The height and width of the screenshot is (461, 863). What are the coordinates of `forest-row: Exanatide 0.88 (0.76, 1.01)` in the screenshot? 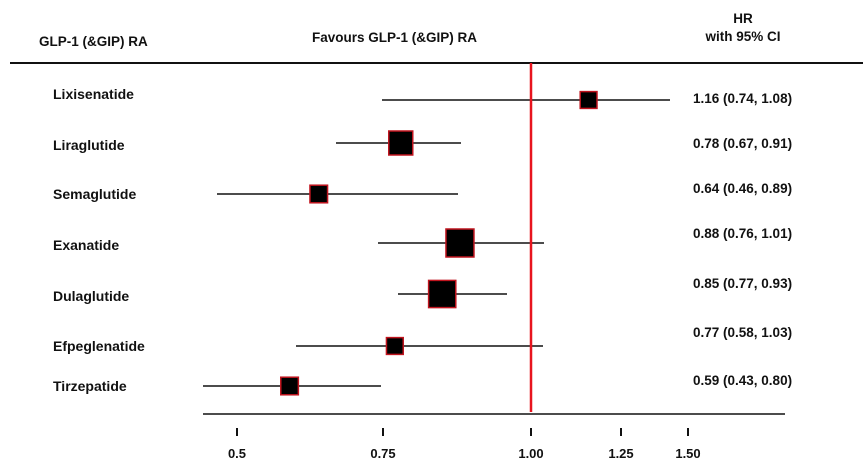 It's located at (422, 242).